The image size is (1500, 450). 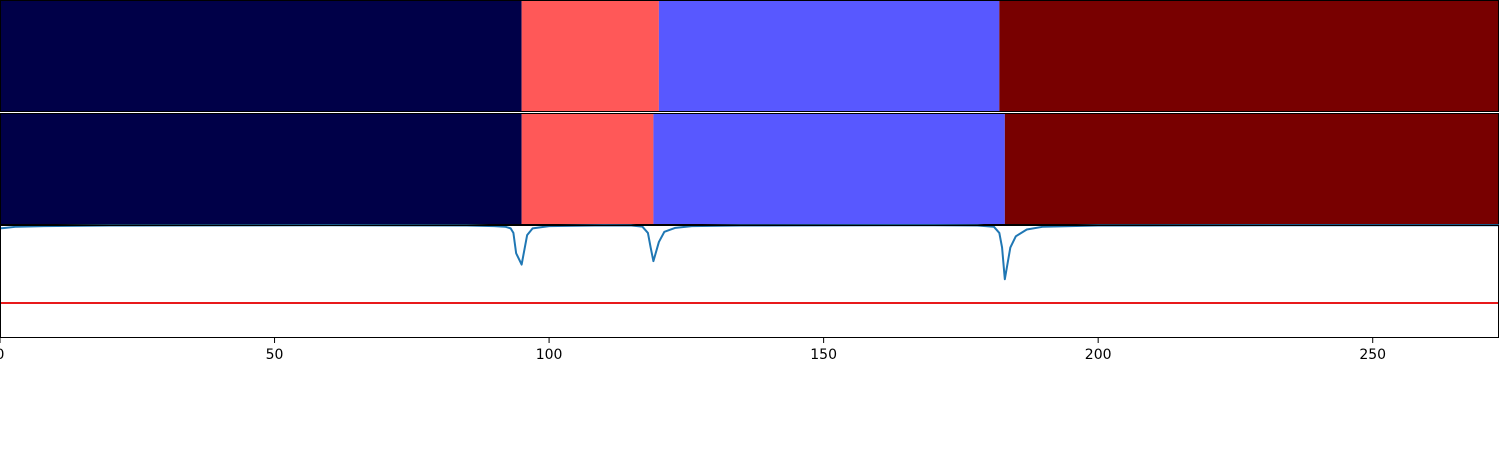 I want to click on x-tick-label: 0, so click(x=2, y=355).